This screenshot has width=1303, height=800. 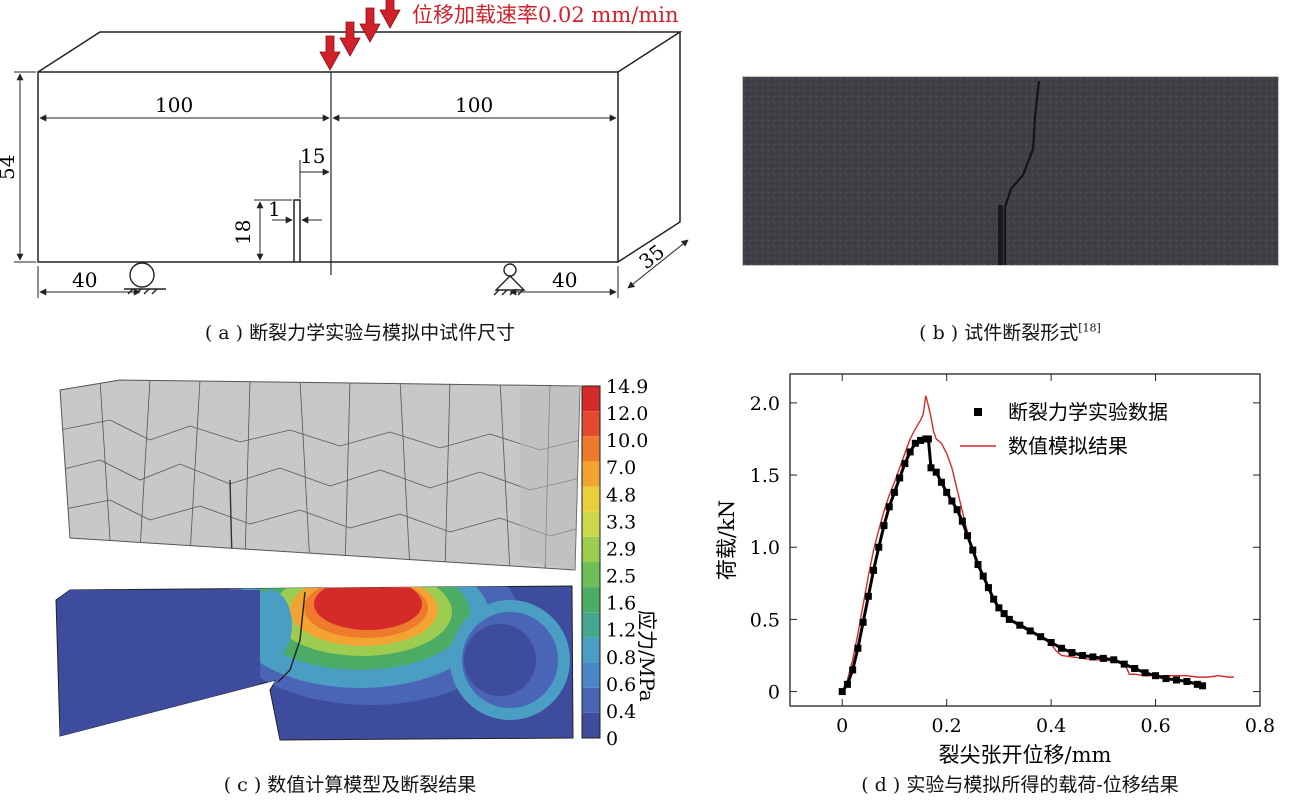 I want to click on colorbar-tick-label: 0.4, so click(x=621, y=712).